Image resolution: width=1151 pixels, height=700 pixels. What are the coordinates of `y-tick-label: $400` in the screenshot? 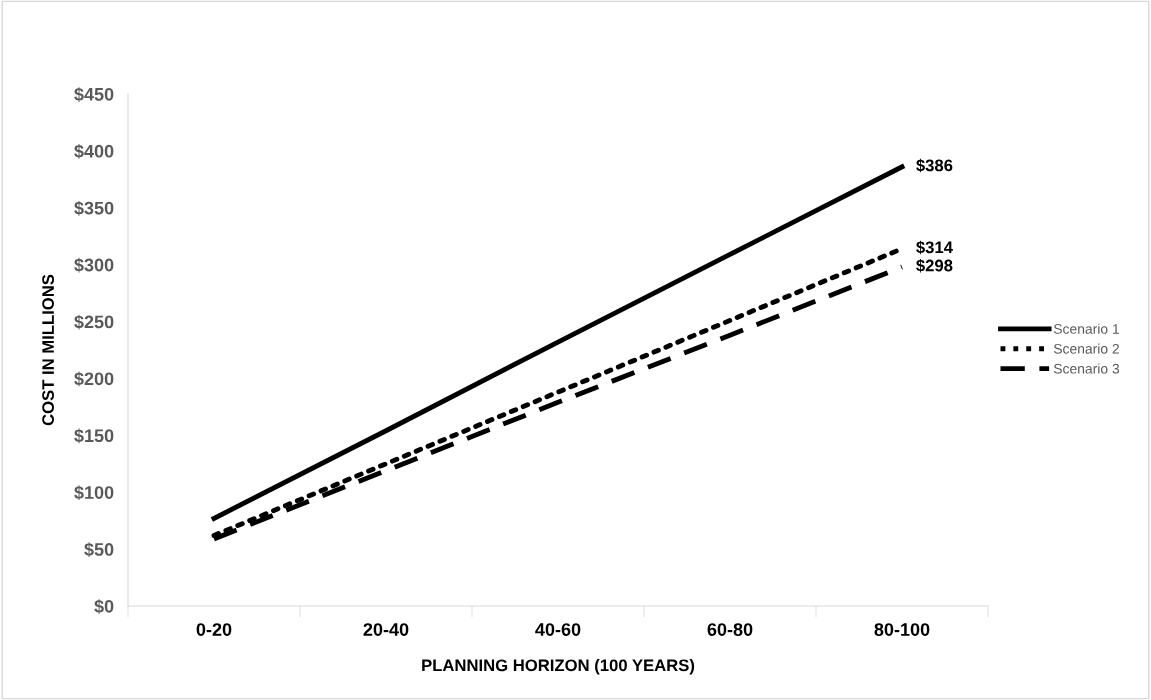 It's located at (94, 151).